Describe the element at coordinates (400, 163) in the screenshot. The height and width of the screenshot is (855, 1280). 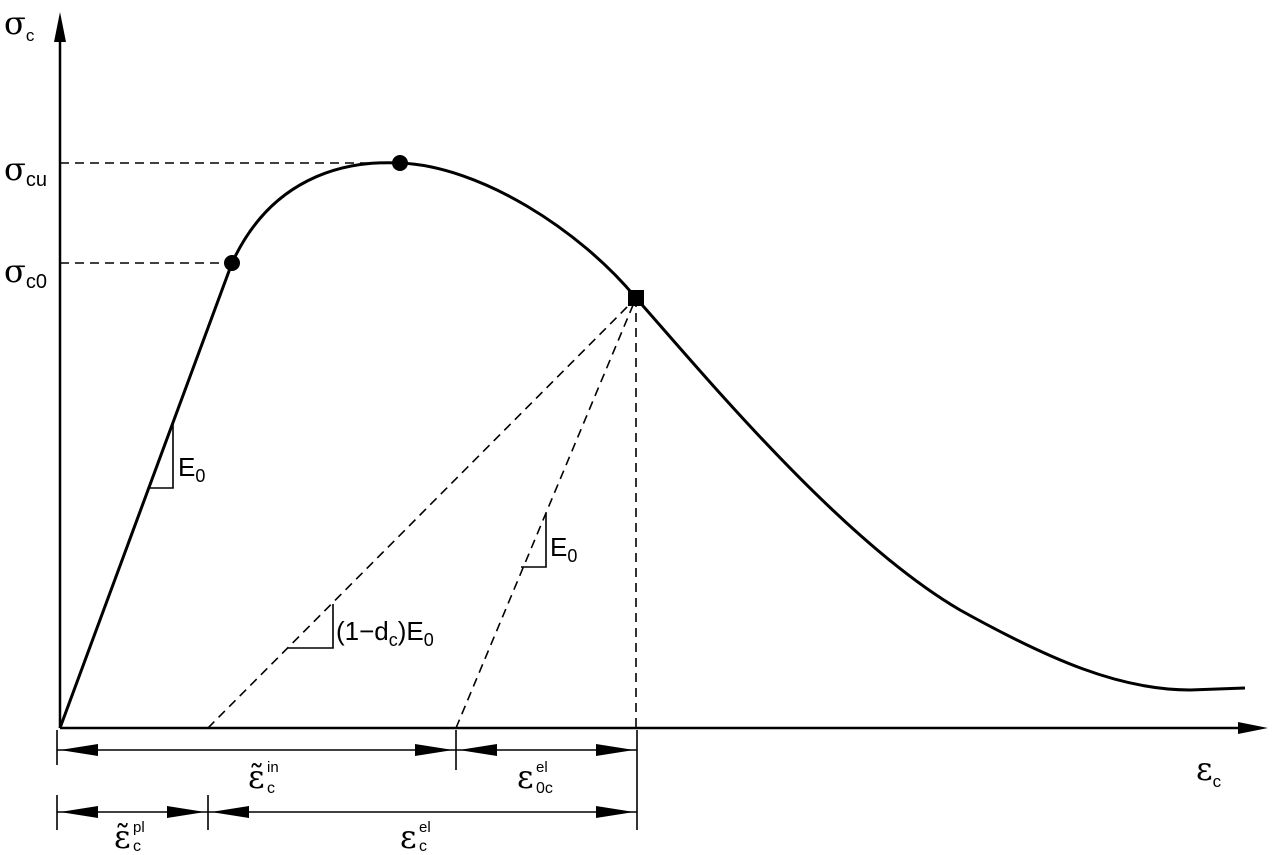
I see `peak-point-marker` at that location.